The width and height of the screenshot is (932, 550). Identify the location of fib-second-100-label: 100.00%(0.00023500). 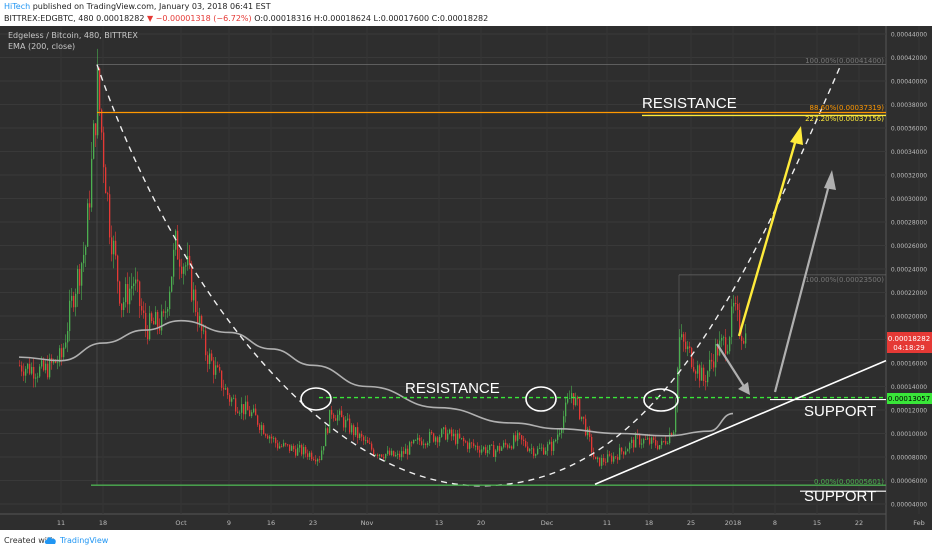
(844, 280).